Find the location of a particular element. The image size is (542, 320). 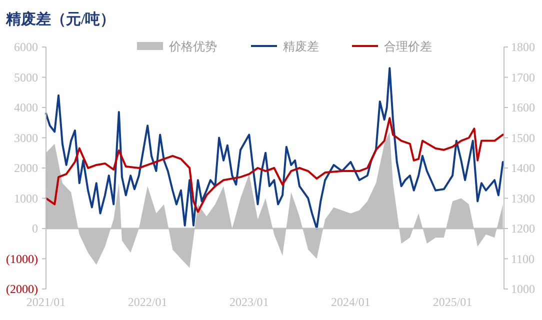

y-tick-label: 3000 is located at coordinates (26, 137).